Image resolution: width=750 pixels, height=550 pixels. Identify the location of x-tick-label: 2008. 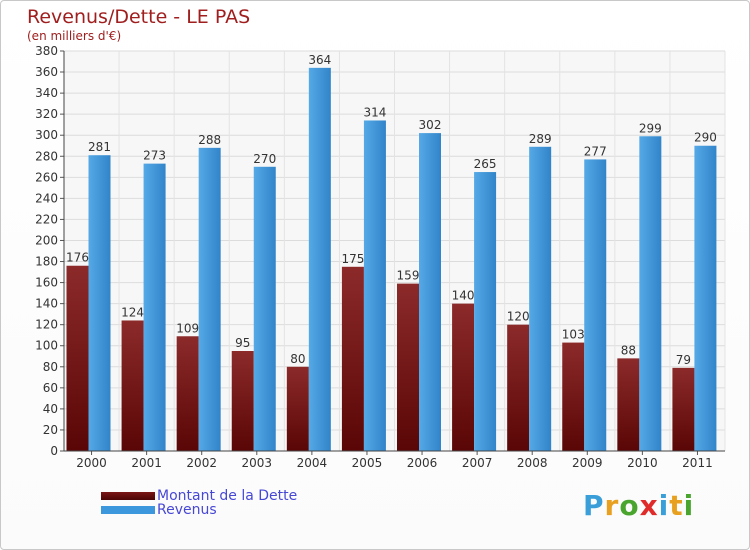
(532, 463).